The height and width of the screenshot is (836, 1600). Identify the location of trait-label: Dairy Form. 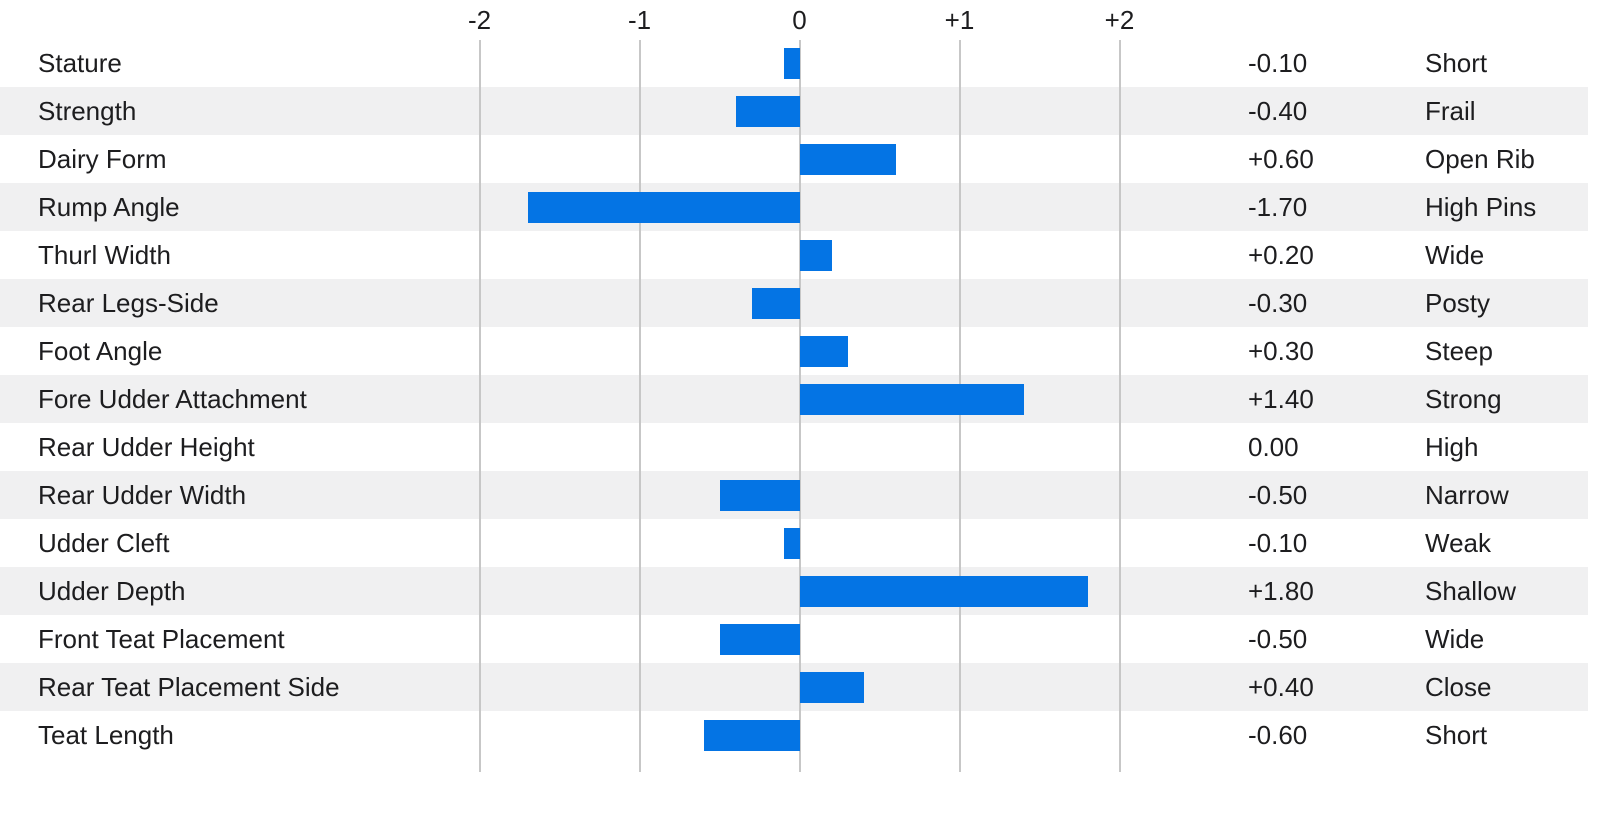
(102, 159).